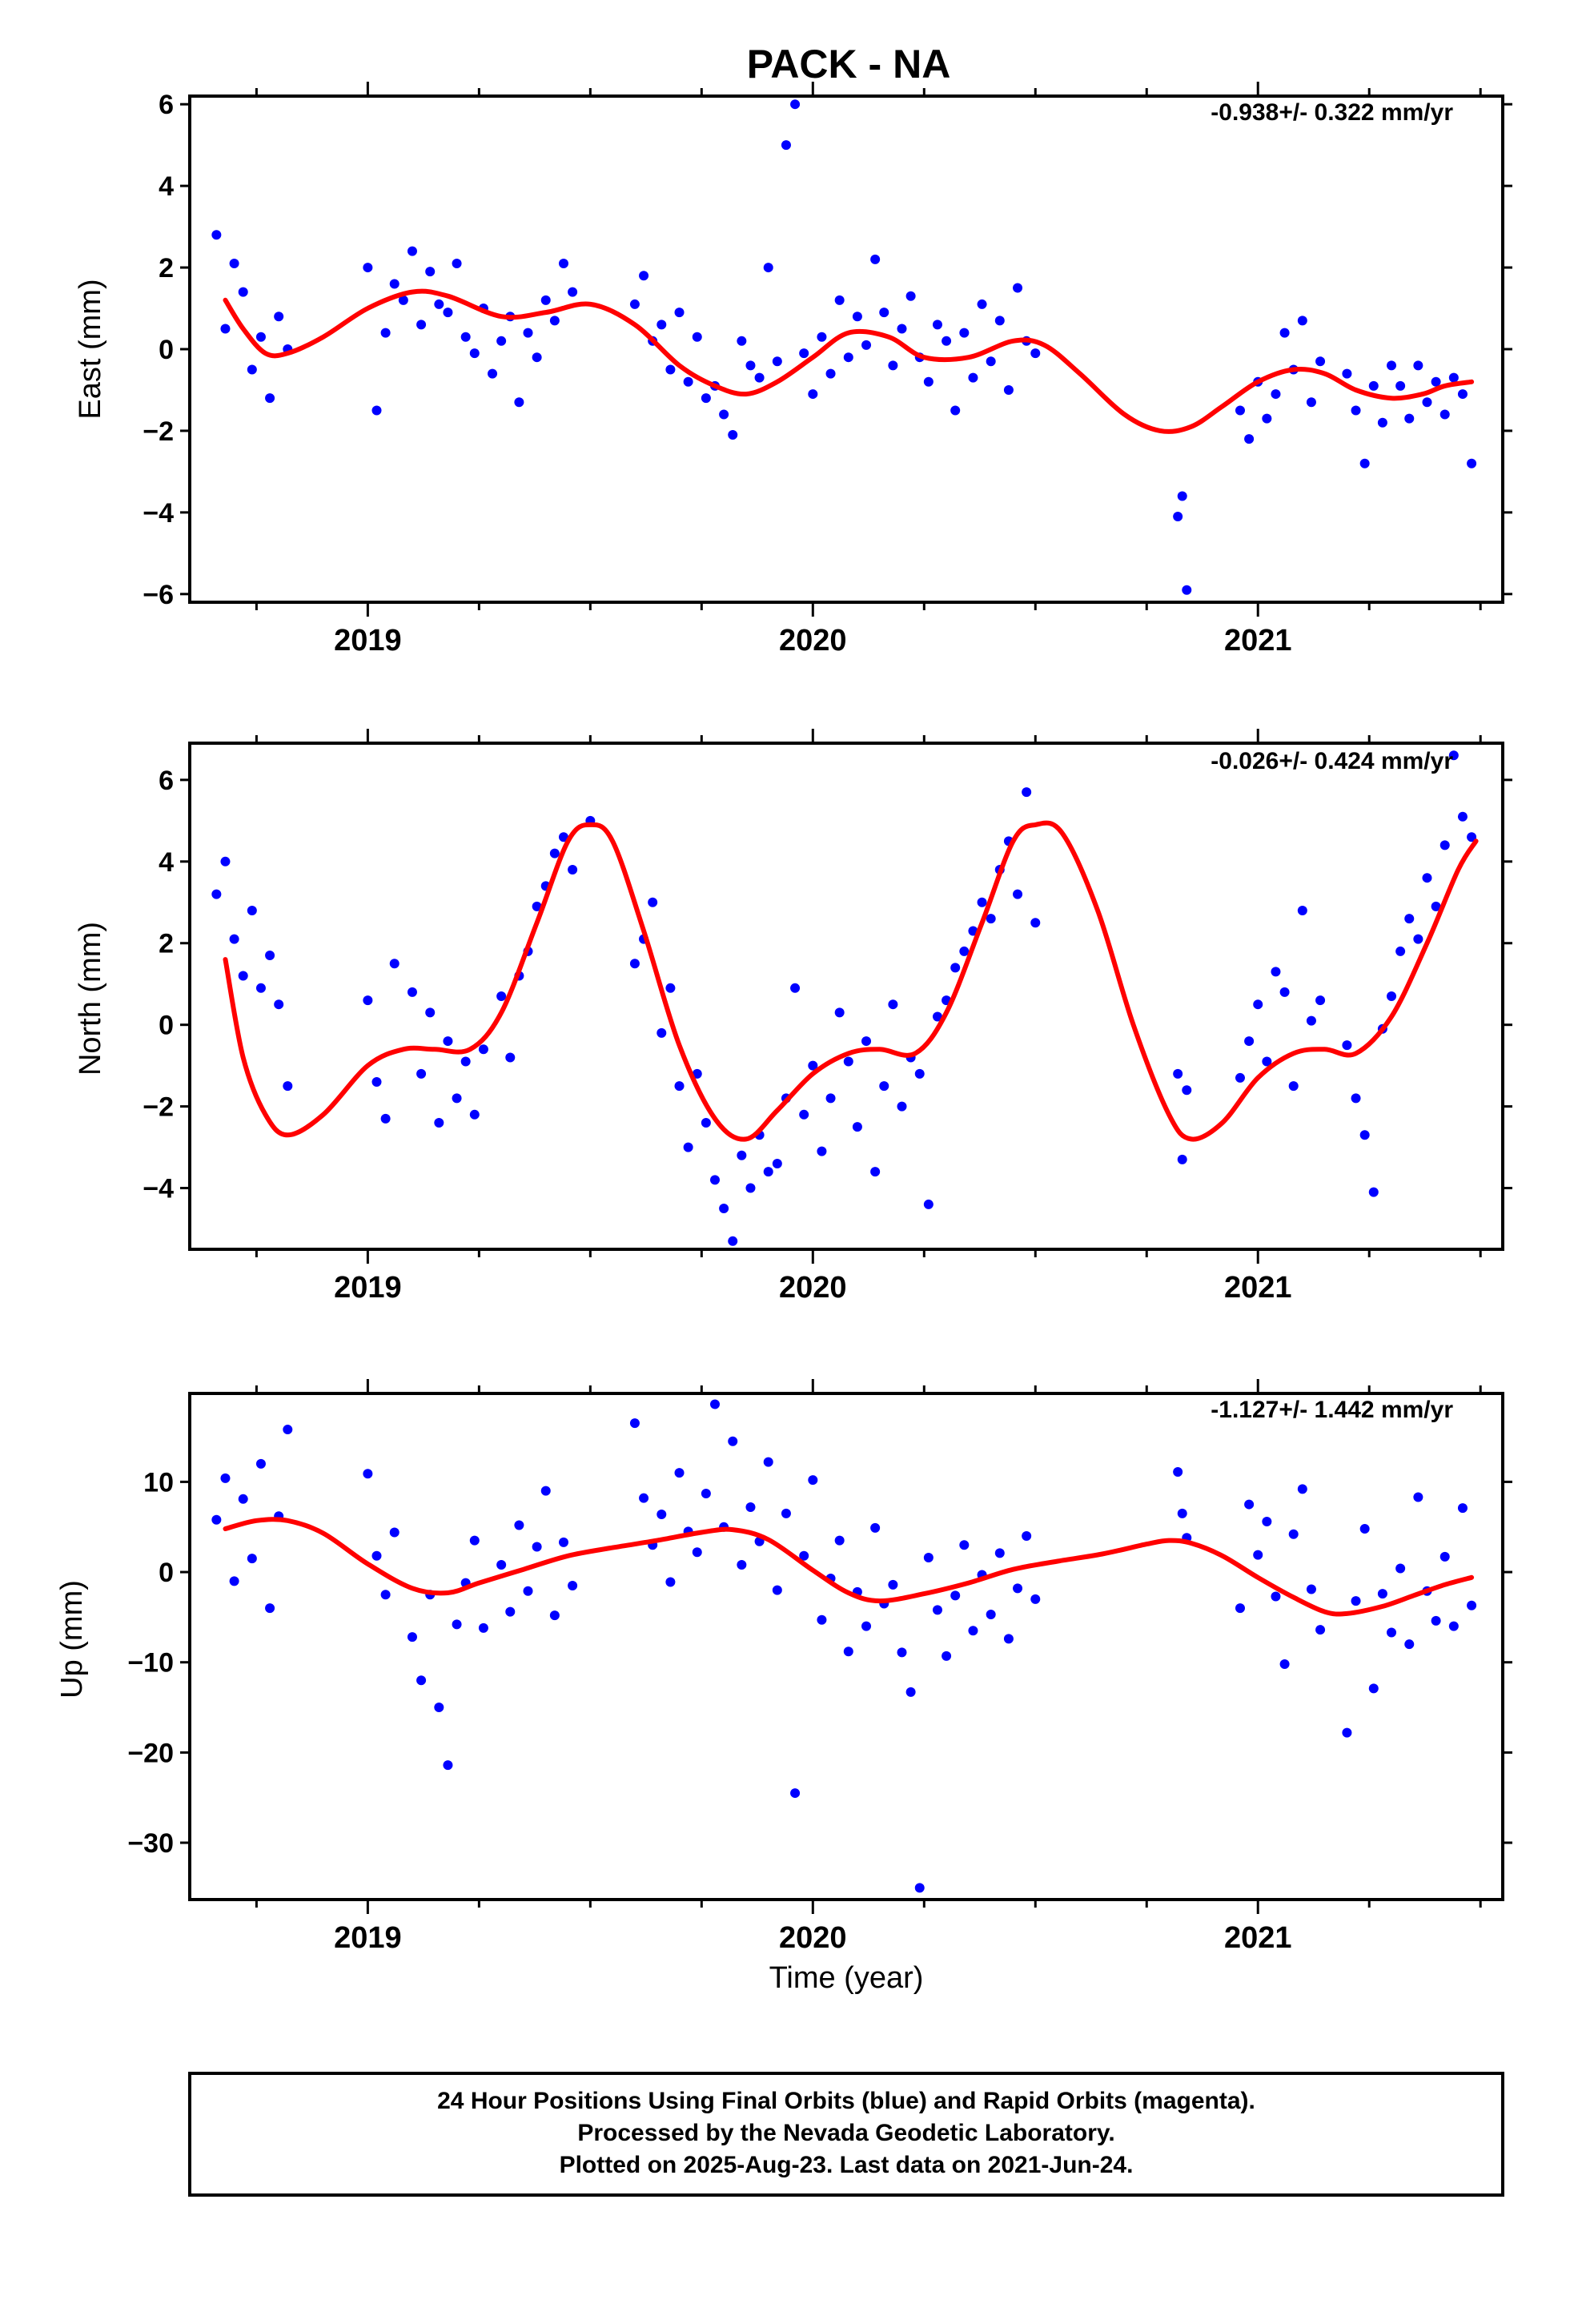 The image size is (1582, 2324). Describe the element at coordinates (158, 1107) in the screenshot. I see `north-ytick-label: −2` at that location.